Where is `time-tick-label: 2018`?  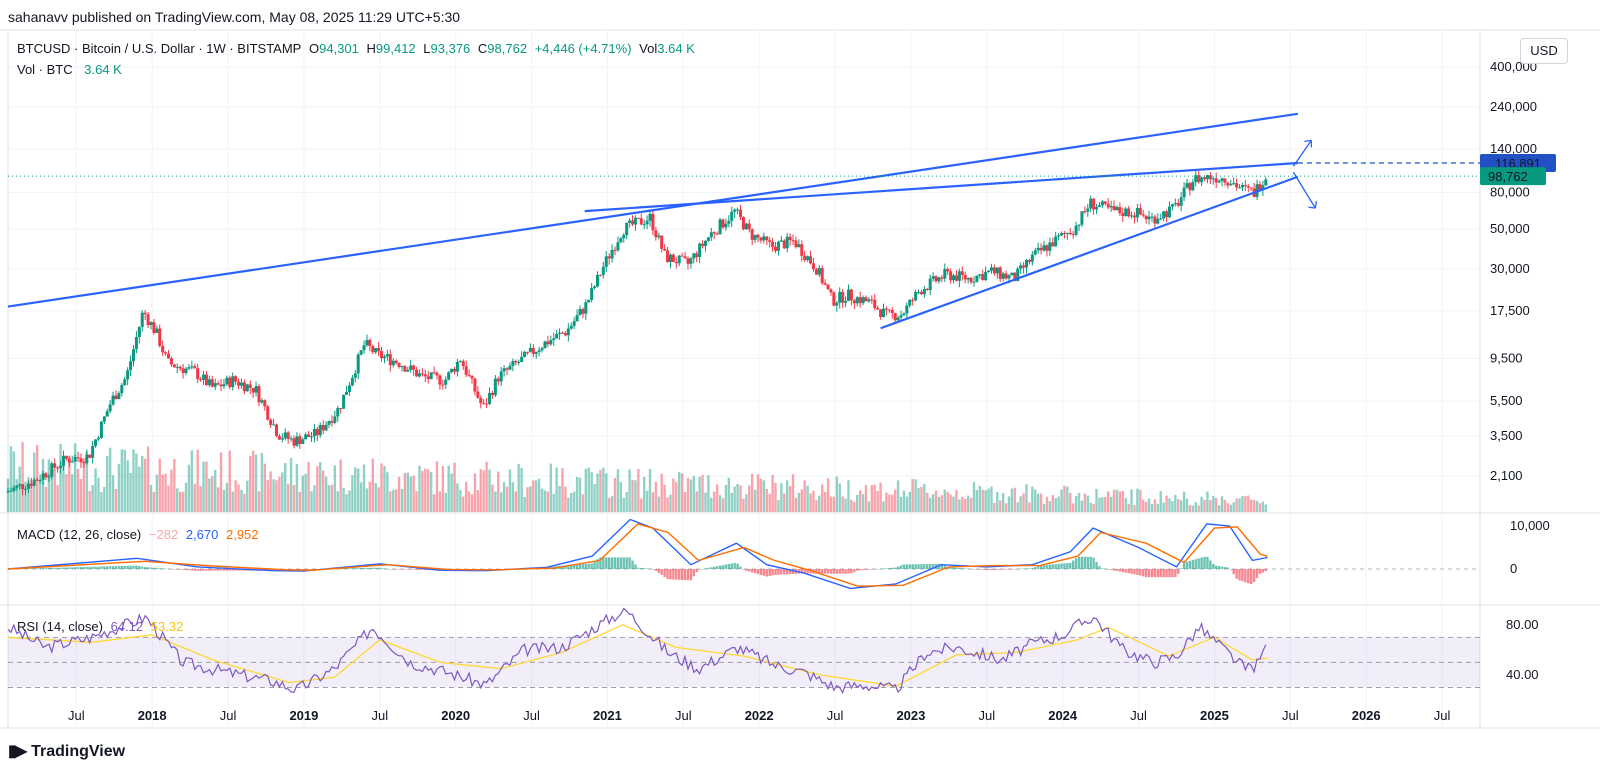
time-tick-label: 2018 is located at coordinates (152, 715).